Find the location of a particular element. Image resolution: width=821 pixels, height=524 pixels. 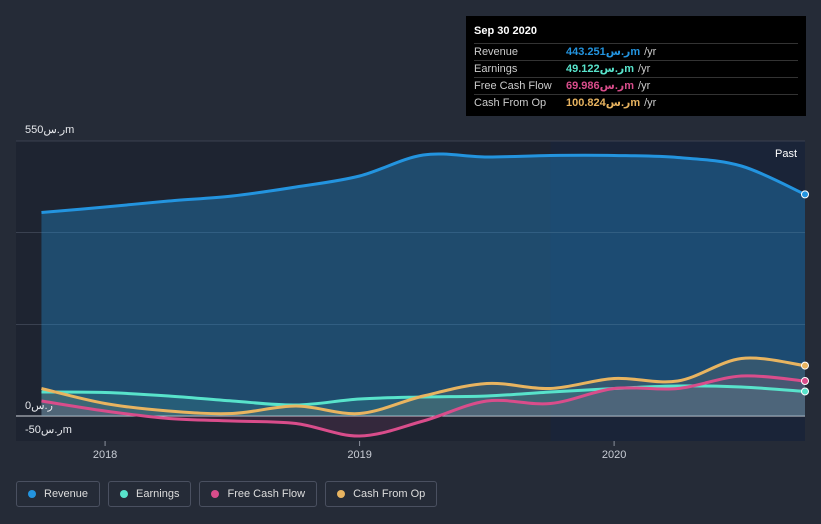

x-tick-label: 2020 is located at coordinates (614, 455).